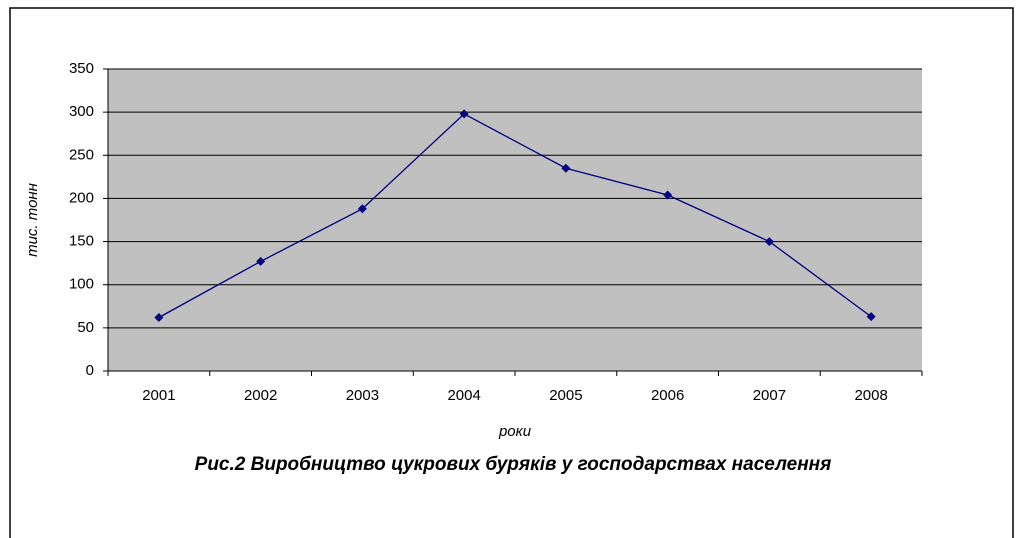 The image size is (1024, 538). I want to click on y-tick-label: 350, so click(81, 68).